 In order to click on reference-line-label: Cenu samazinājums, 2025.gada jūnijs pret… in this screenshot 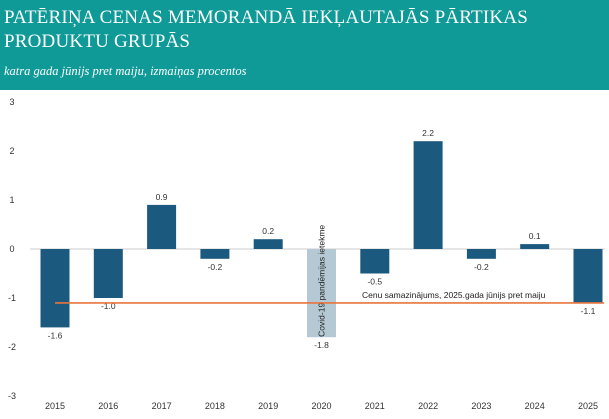, I will do `click(454, 295)`.